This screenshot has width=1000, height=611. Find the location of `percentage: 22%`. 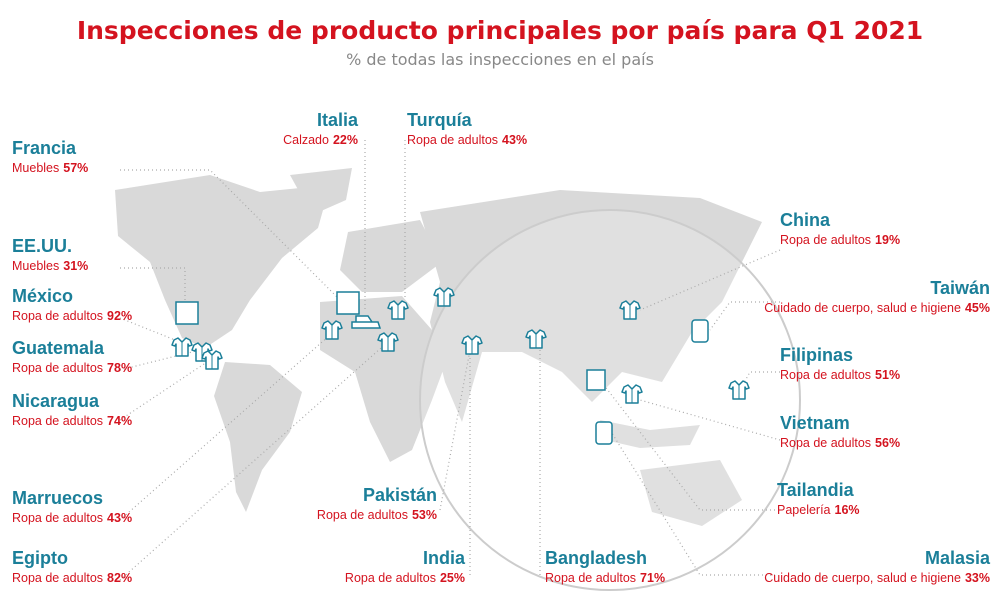

percentage: 22% is located at coordinates (345, 140).